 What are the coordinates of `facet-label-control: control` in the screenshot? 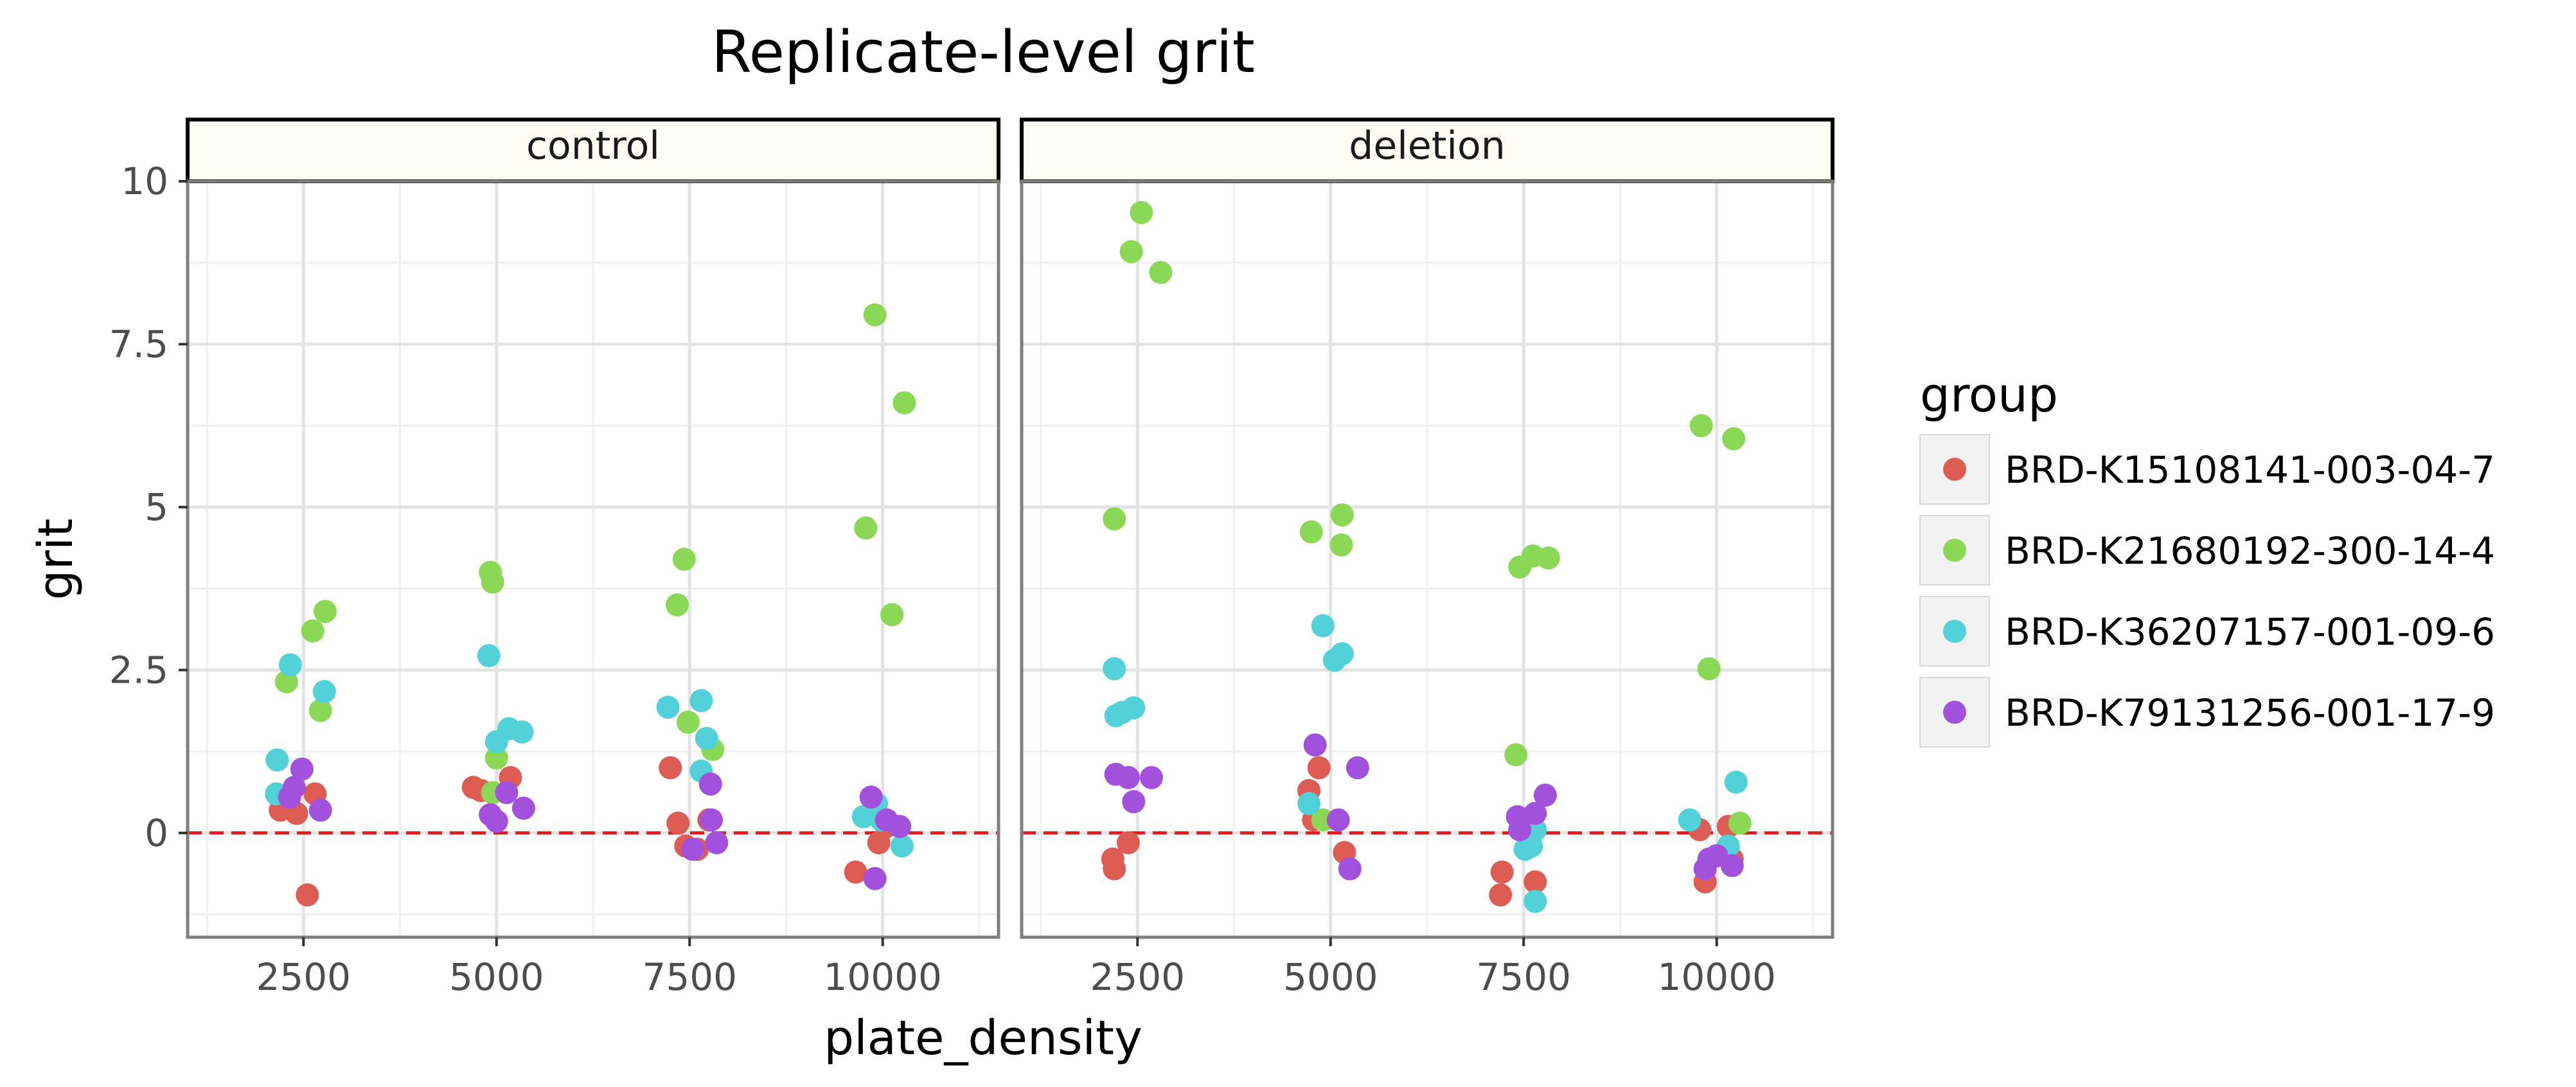 It's located at (593, 145).